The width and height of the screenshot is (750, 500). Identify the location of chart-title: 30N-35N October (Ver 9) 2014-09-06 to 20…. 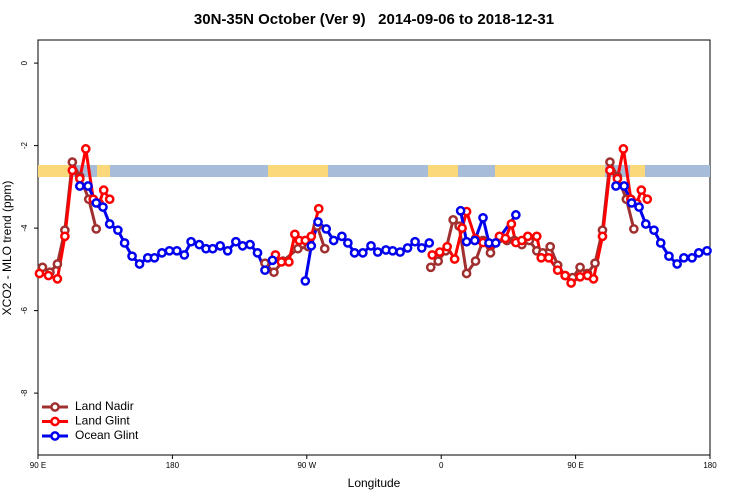
(374, 19).